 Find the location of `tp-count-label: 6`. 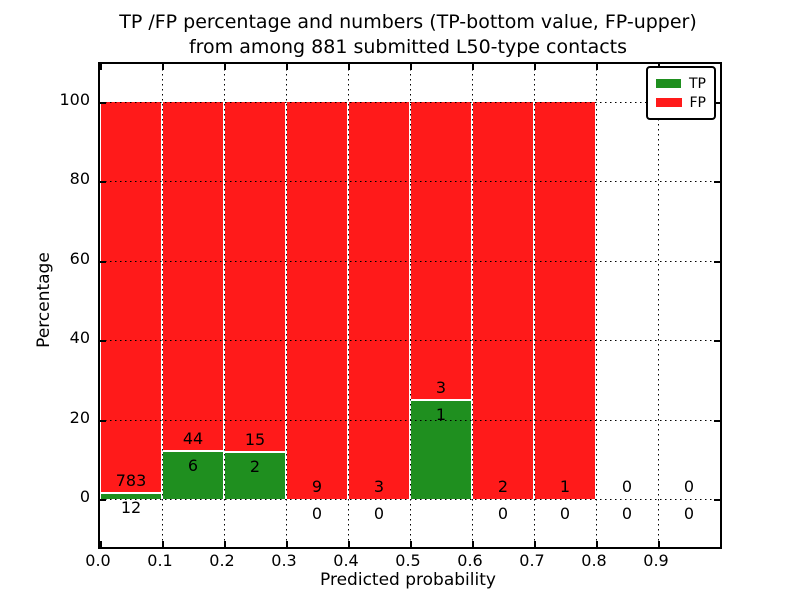

tp-count-label: 6 is located at coordinates (193, 466).